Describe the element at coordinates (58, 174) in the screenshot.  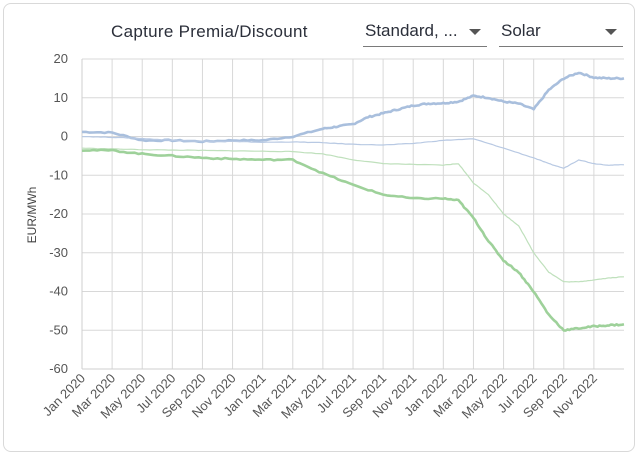
I see `y-tick-label: -10` at that location.